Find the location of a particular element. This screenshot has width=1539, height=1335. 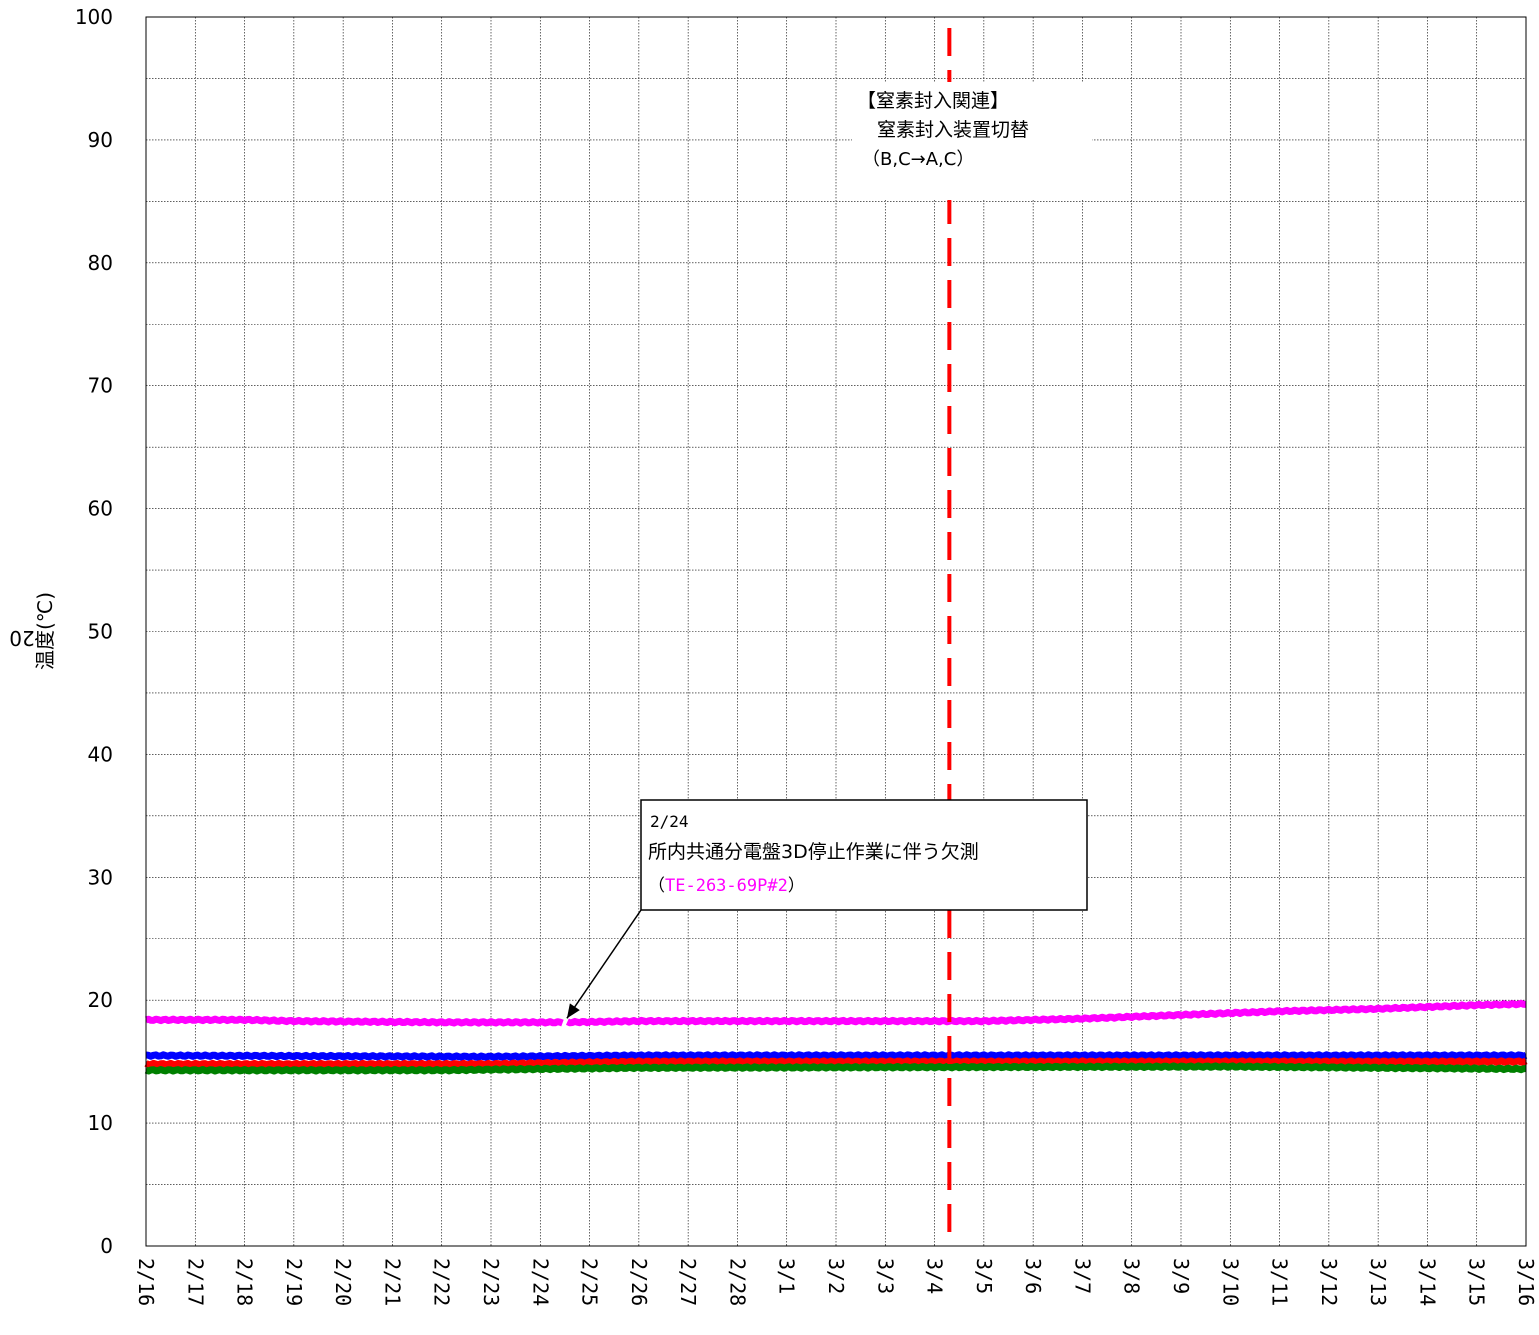

x-tick-label-15: 3/3 is located at coordinates (885, 1276).